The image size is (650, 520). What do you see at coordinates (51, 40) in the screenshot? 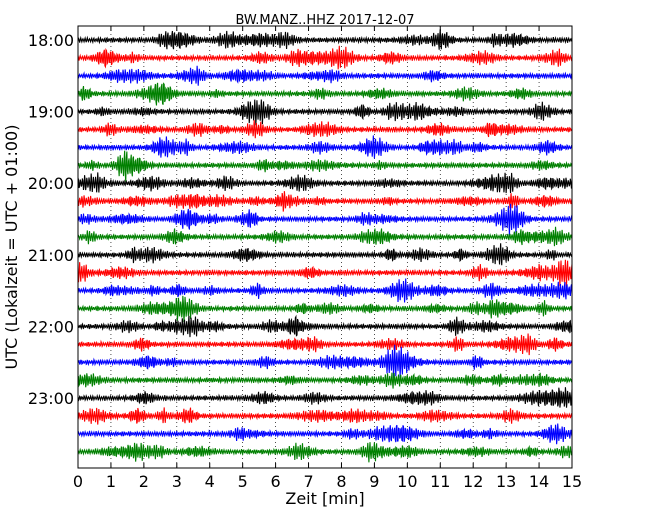
I see `y-tick-label: 18:00` at bounding box center [51, 40].